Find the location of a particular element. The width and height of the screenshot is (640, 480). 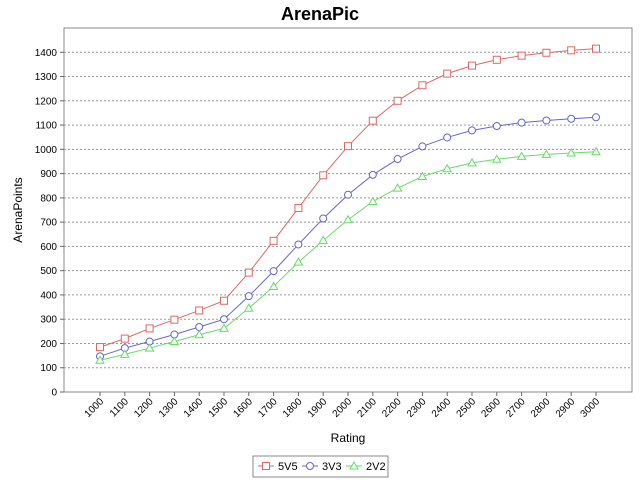

legend: 5V5 3V3 2V2 is located at coordinates (320, 466).